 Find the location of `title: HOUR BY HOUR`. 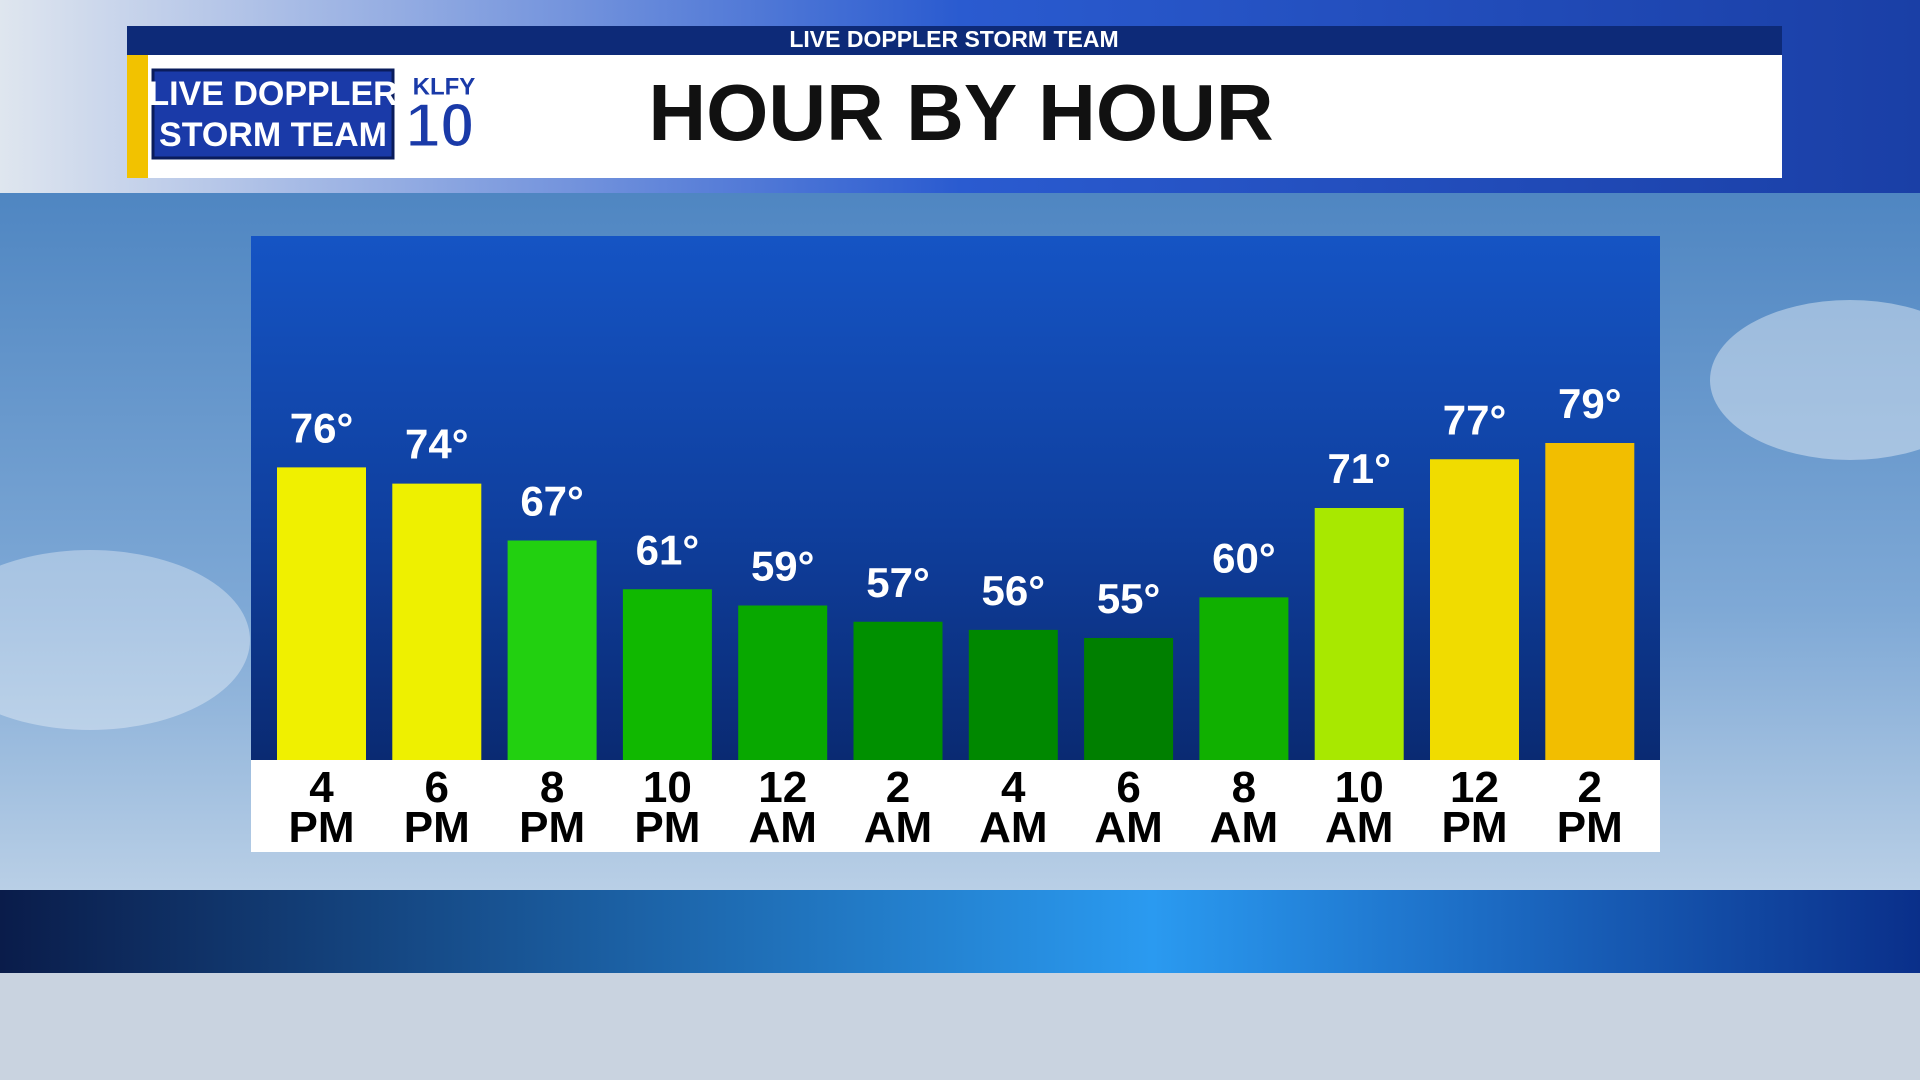

title: HOUR BY HOUR is located at coordinates (960, 112).